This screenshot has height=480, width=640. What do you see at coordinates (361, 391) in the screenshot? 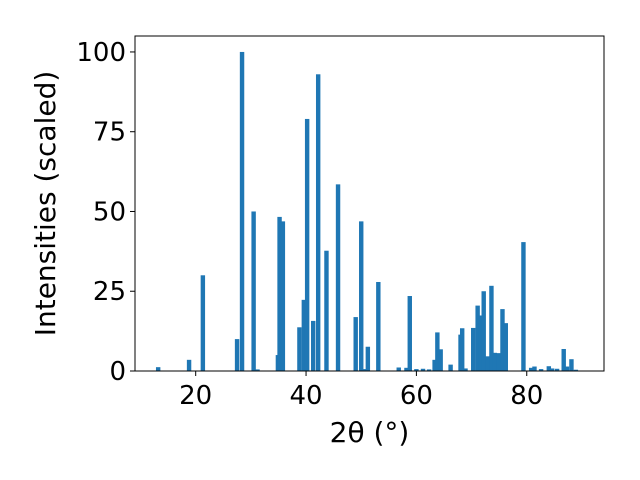
I see `x-axis-ticks: 20 40 60 80` at bounding box center [361, 391].